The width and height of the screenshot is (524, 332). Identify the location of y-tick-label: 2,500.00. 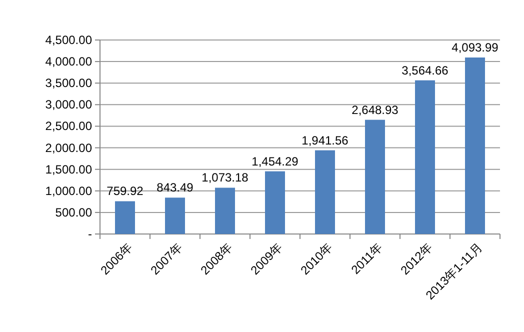
(68, 126).